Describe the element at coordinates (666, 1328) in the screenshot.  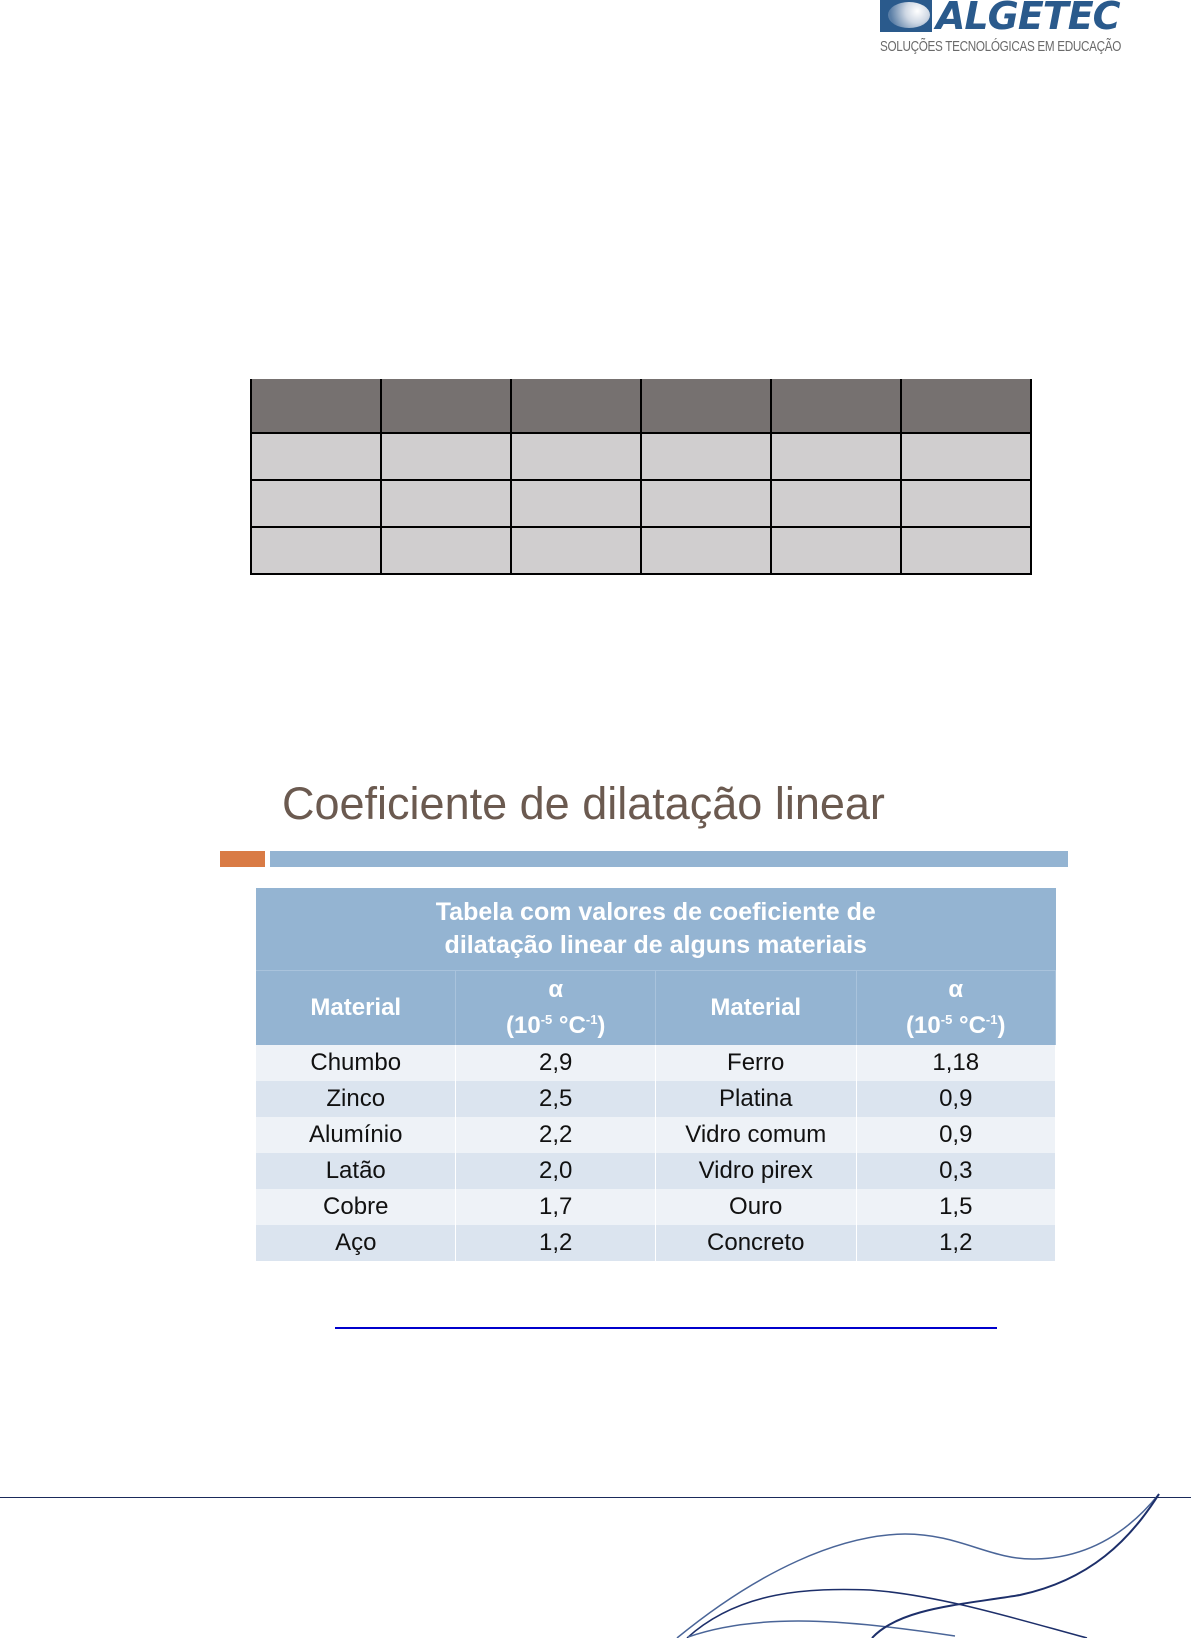
I see `hyperlink-underline` at that location.